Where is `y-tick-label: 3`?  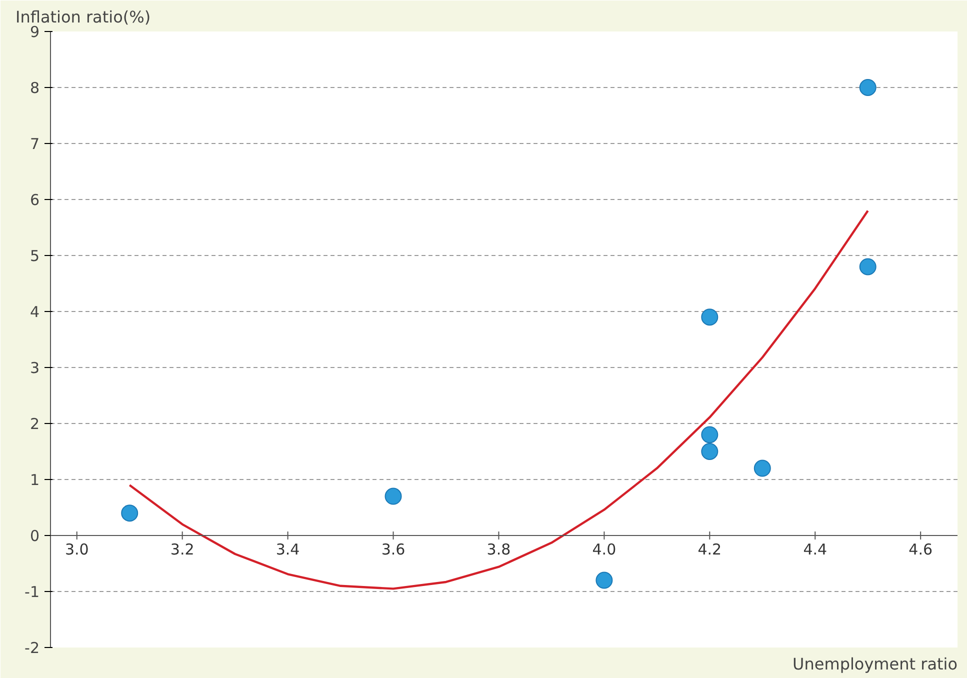 y-tick-label: 3 is located at coordinates (35, 368).